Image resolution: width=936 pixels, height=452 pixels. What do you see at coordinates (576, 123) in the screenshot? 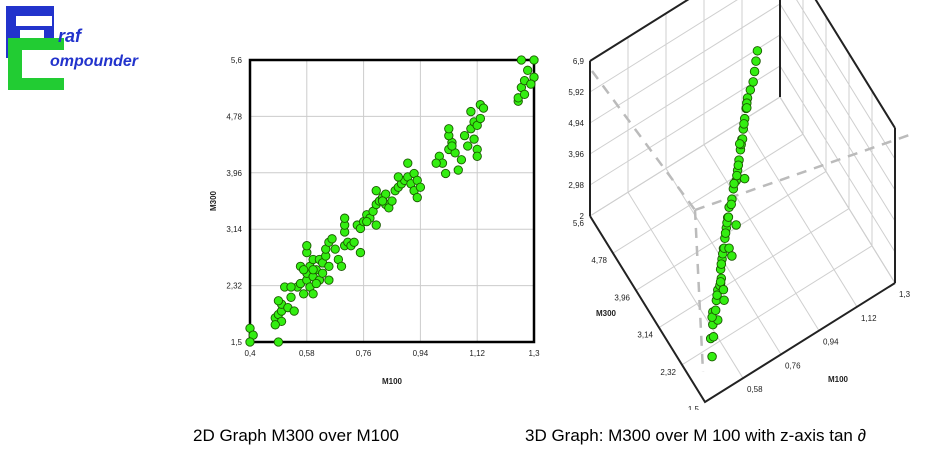
I see `z-tick-label: 4,94` at bounding box center [576, 123].